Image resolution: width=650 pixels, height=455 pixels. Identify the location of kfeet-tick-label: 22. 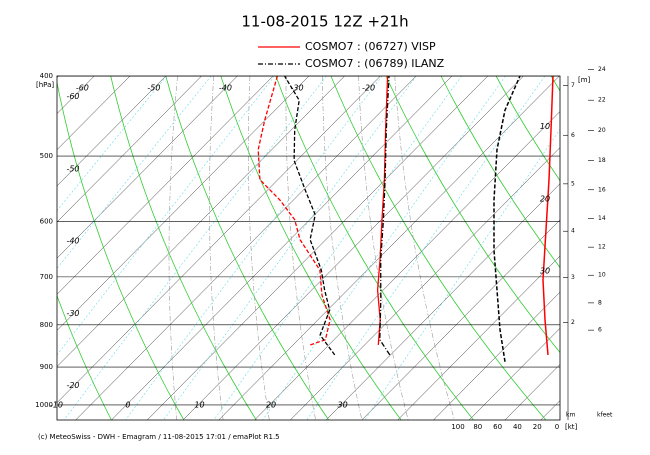
(602, 100).